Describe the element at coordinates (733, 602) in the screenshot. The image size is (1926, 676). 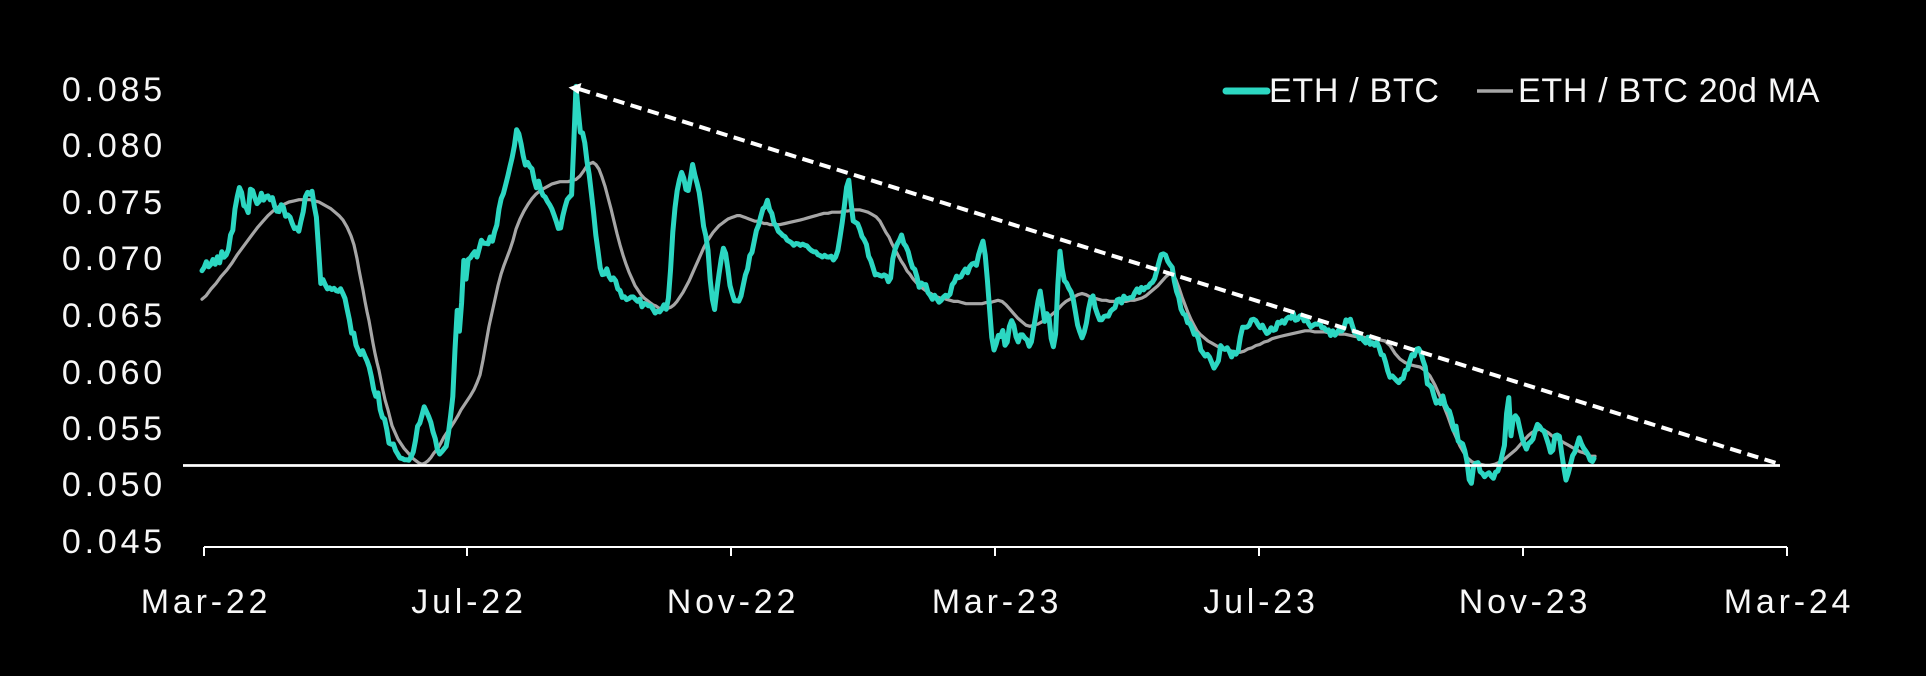
I see `svg-text: Nov-22` at that location.